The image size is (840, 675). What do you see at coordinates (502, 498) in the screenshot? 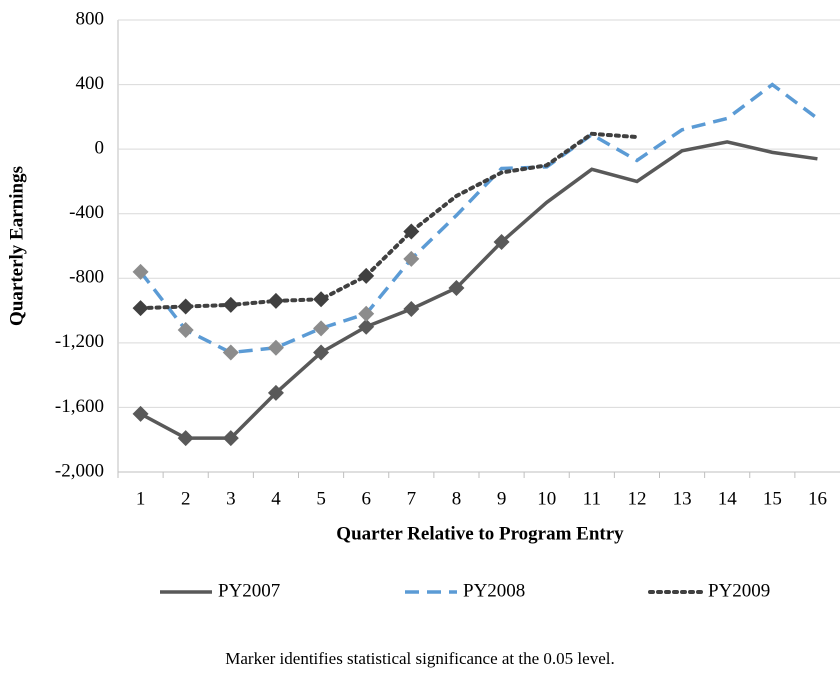
I see `x-tick-label: 9` at bounding box center [502, 498].